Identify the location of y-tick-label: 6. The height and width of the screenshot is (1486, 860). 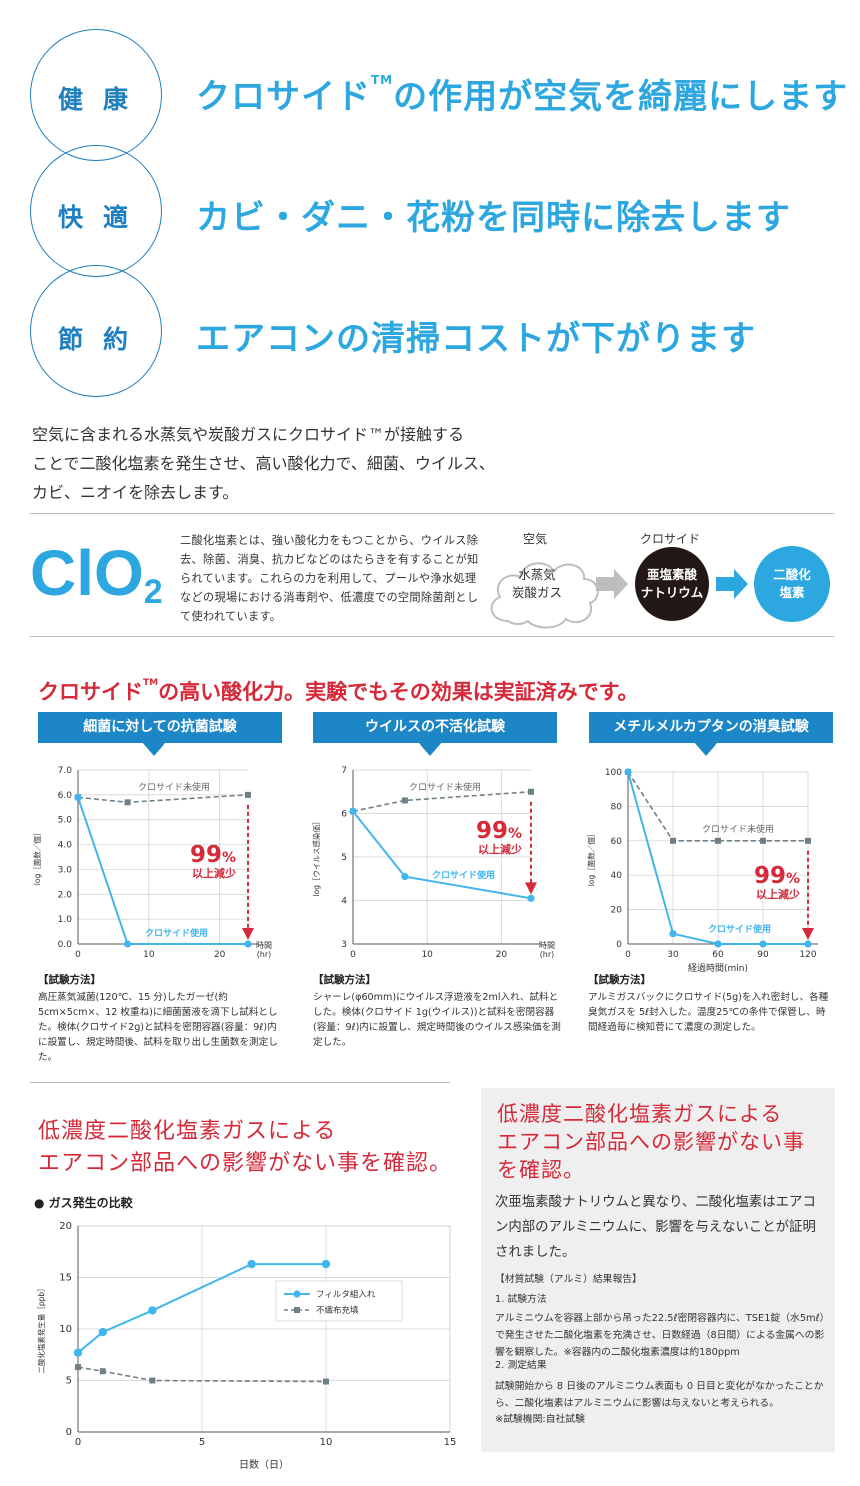
(344, 815).